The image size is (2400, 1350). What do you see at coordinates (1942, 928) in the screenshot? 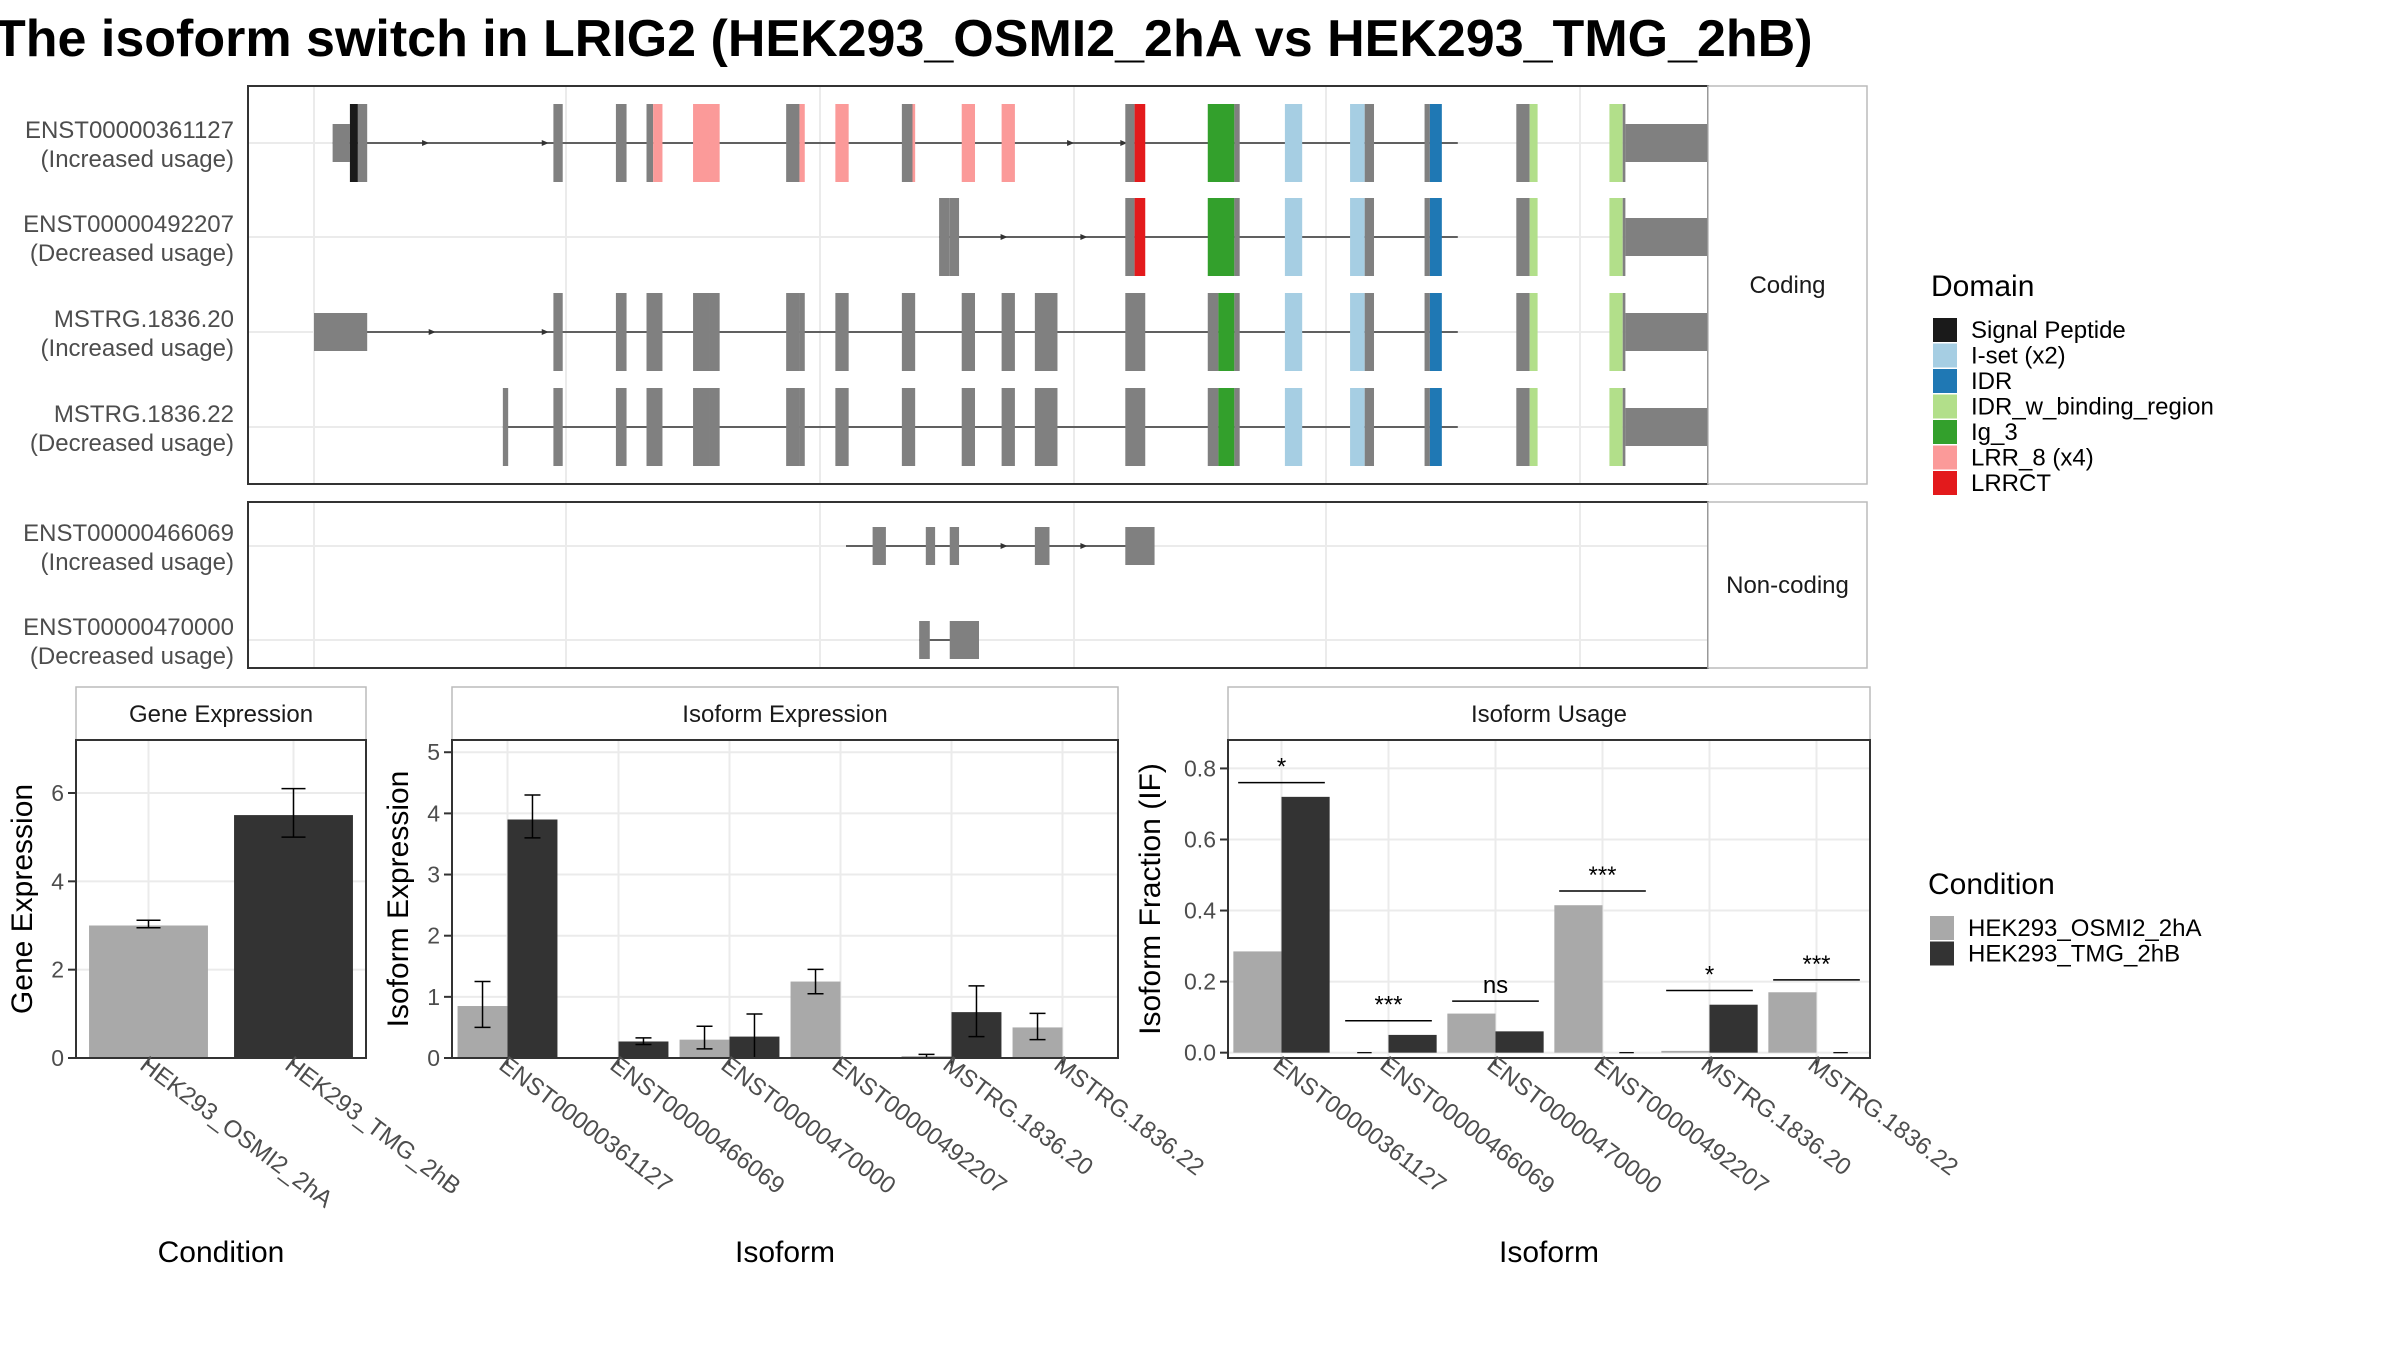
I see `legend-swatch-hek293-osmi2-2ha` at bounding box center [1942, 928].